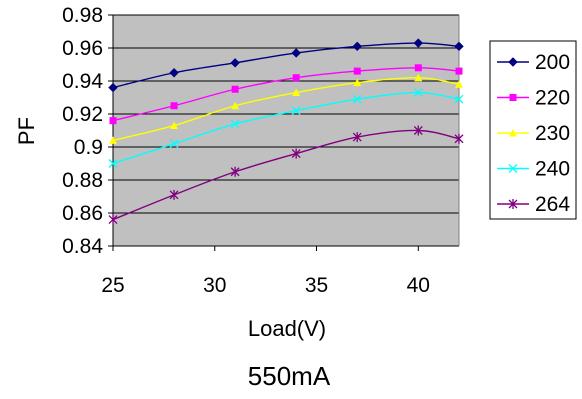  I want to click on y-tick-label: 0.94, so click(82, 81).